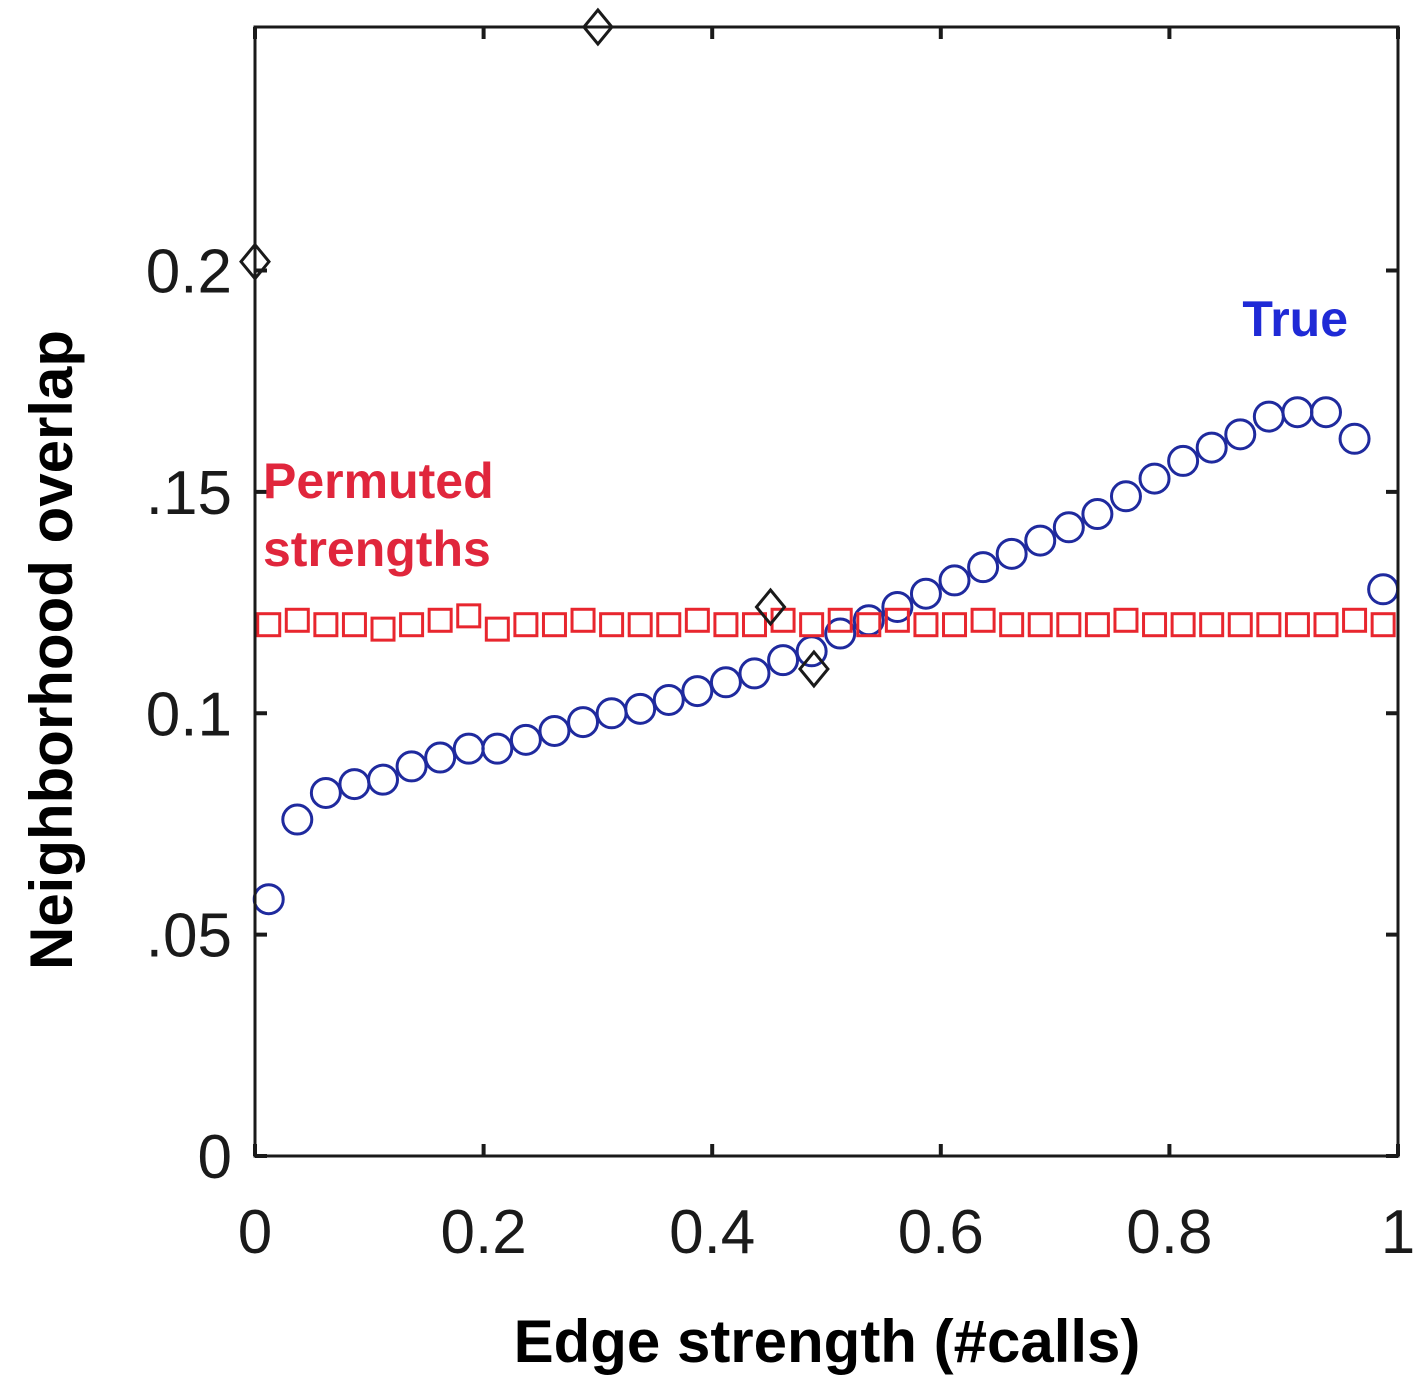 The width and height of the screenshot is (1419, 1376). What do you see at coordinates (1169, 1232) in the screenshot?
I see `x-tick-label: 0.8` at bounding box center [1169, 1232].